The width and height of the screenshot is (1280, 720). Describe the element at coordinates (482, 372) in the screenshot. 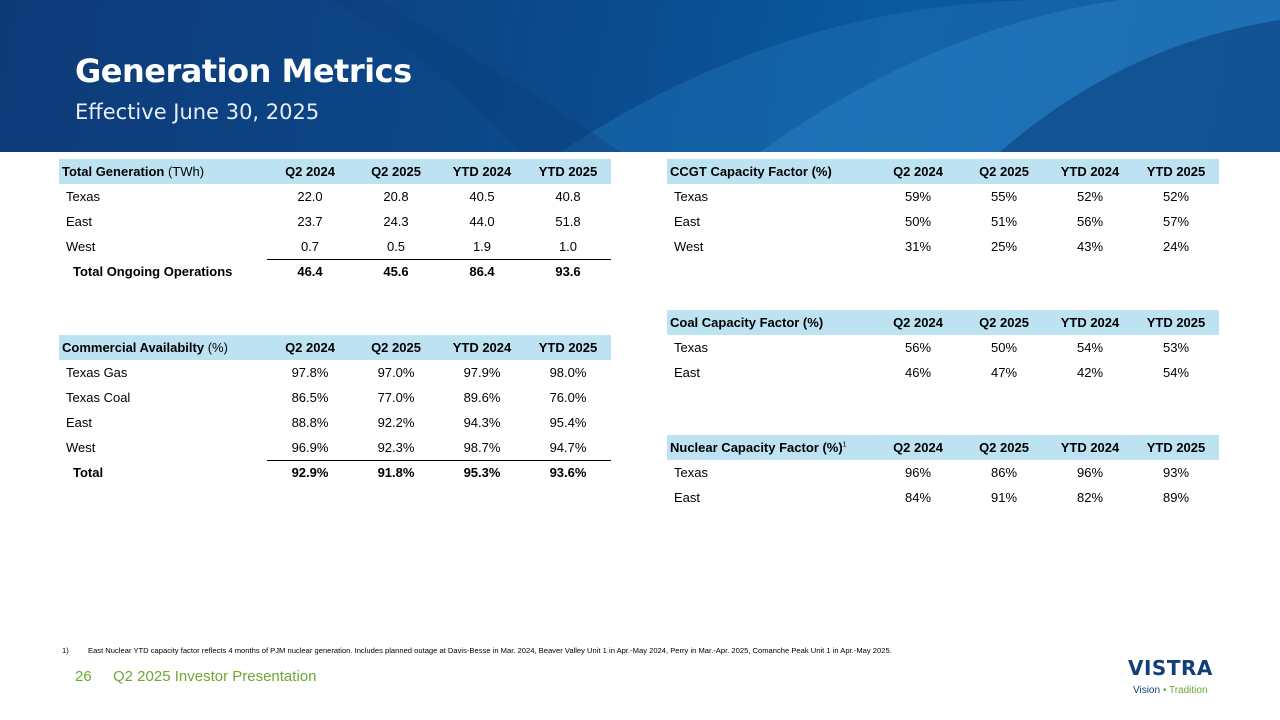

I see `cell-value: 97.9%` at that location.